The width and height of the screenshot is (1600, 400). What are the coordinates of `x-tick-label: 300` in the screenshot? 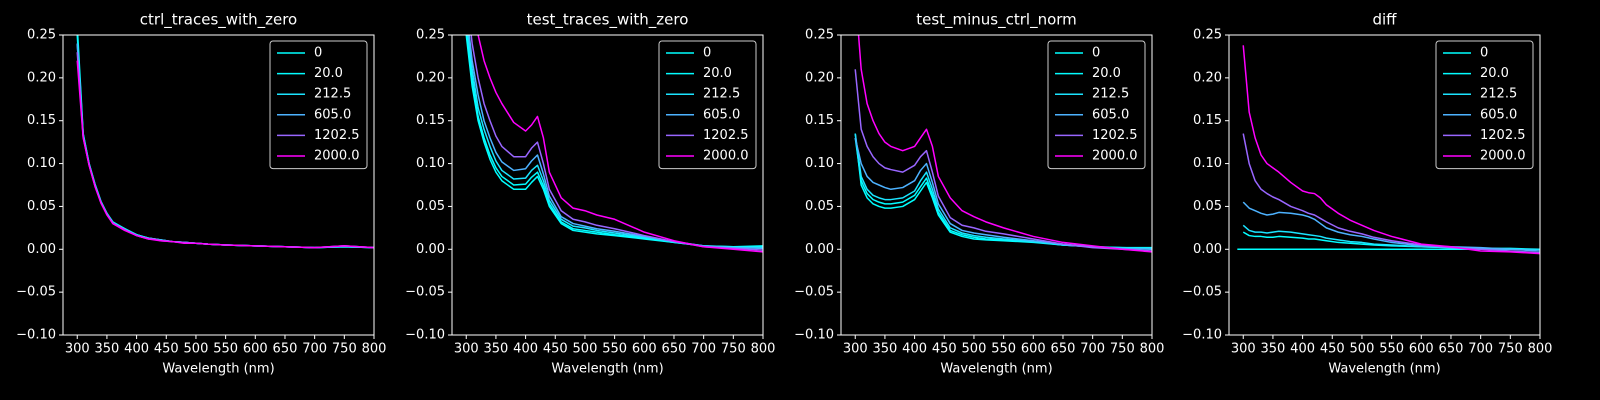 It's located at (77, 349).